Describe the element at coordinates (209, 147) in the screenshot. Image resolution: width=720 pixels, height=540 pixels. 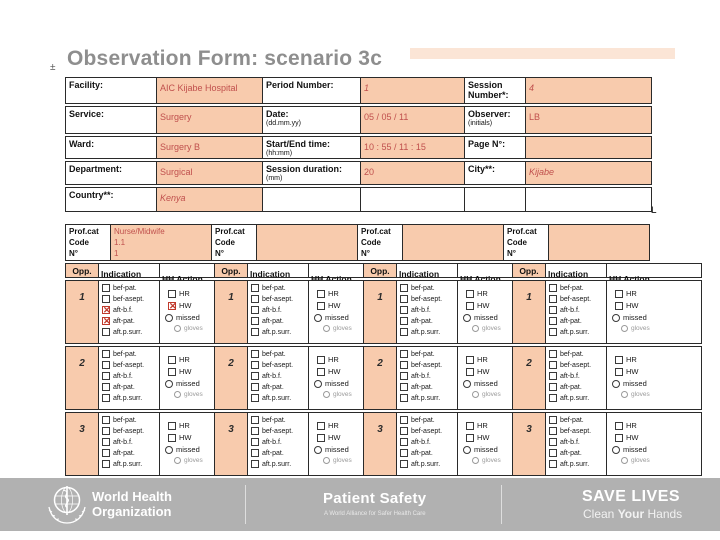
I see `ward-field: Surgery B` at that location.